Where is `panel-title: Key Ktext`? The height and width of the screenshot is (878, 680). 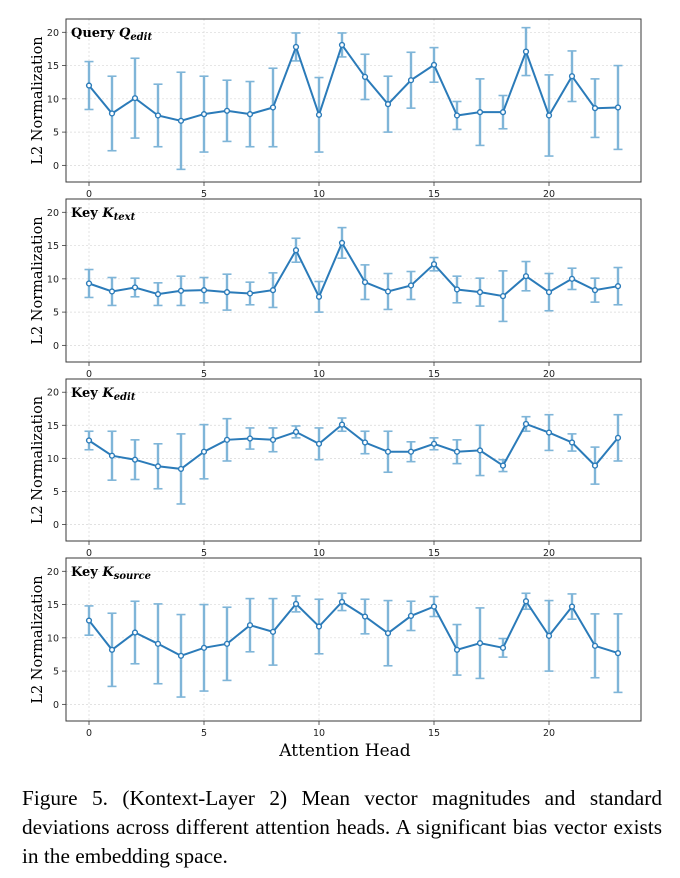 panel-title: Key Ktext is located at coordinates (103, 214).